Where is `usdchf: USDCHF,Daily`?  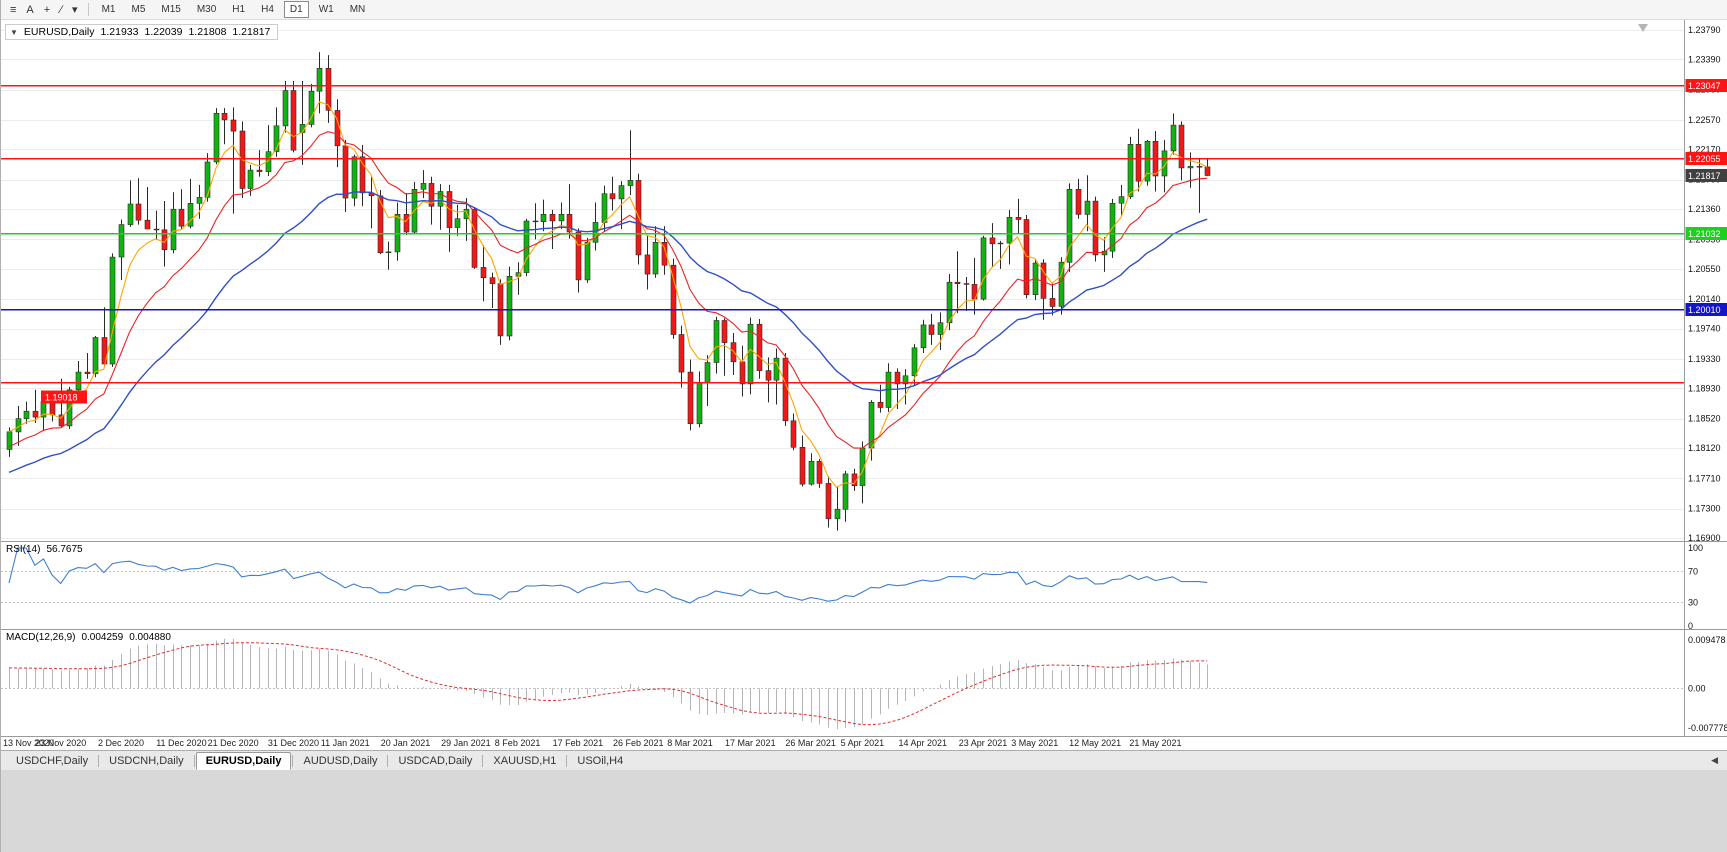 usdchf: USDCHF,Daily is located at coordinates (52, 760).